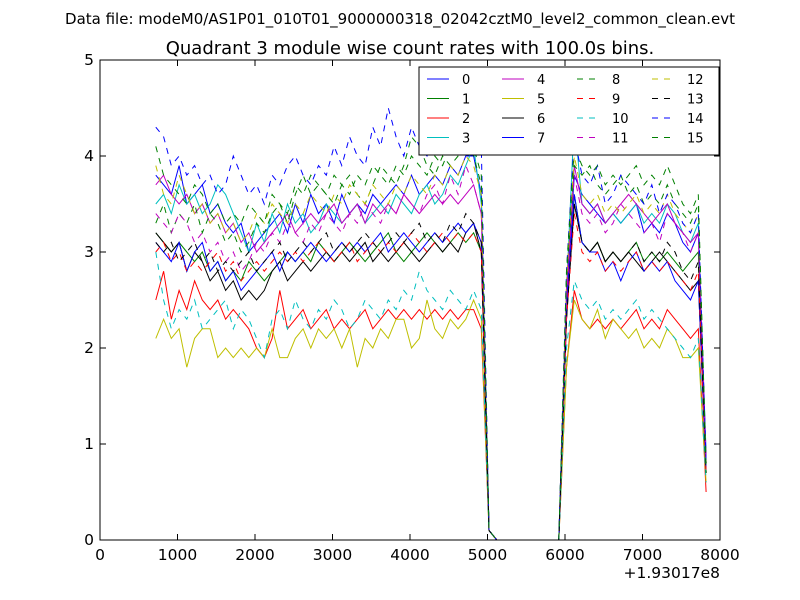  I want to click on legend-label-14: 14, so click(695, 119).